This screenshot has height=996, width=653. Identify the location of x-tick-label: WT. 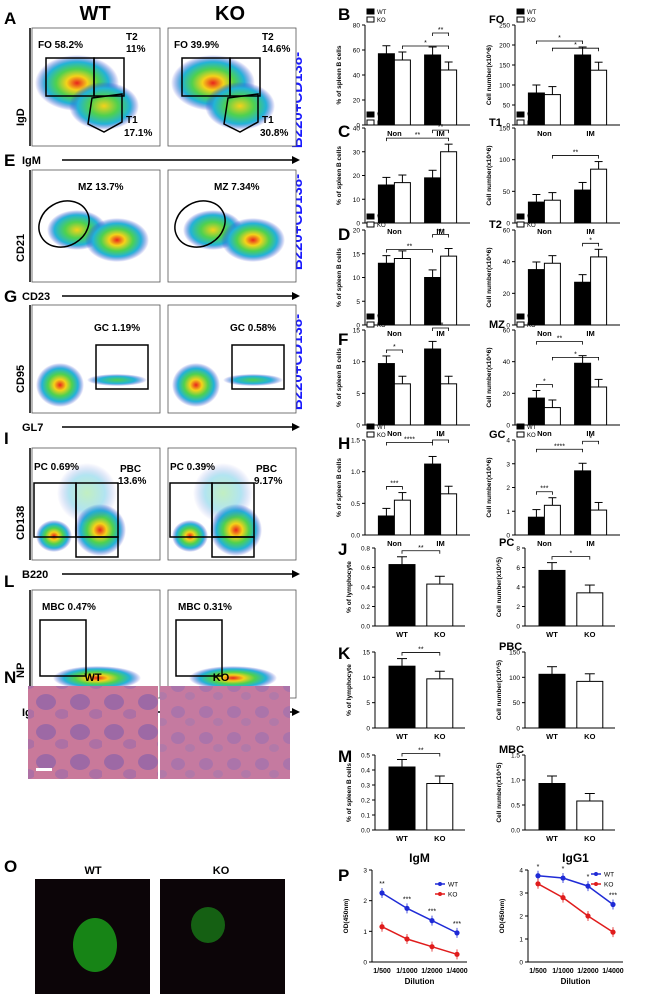
(402, 838).